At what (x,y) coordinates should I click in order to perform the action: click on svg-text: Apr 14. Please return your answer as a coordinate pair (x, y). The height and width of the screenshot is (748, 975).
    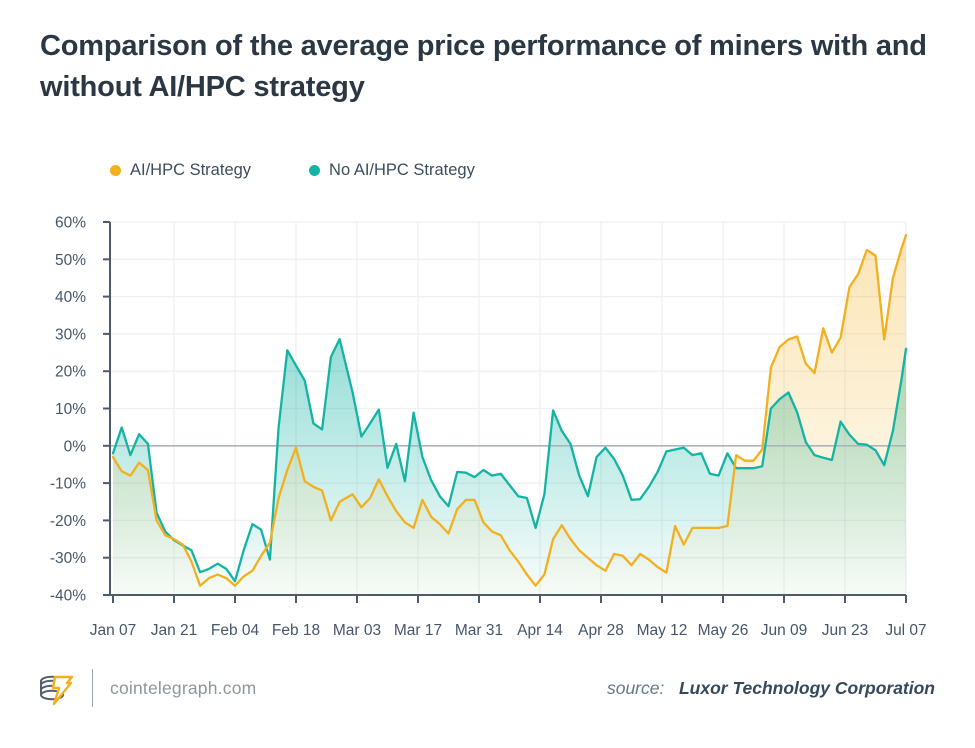
    Looking at the image, I should click on (540, 630).